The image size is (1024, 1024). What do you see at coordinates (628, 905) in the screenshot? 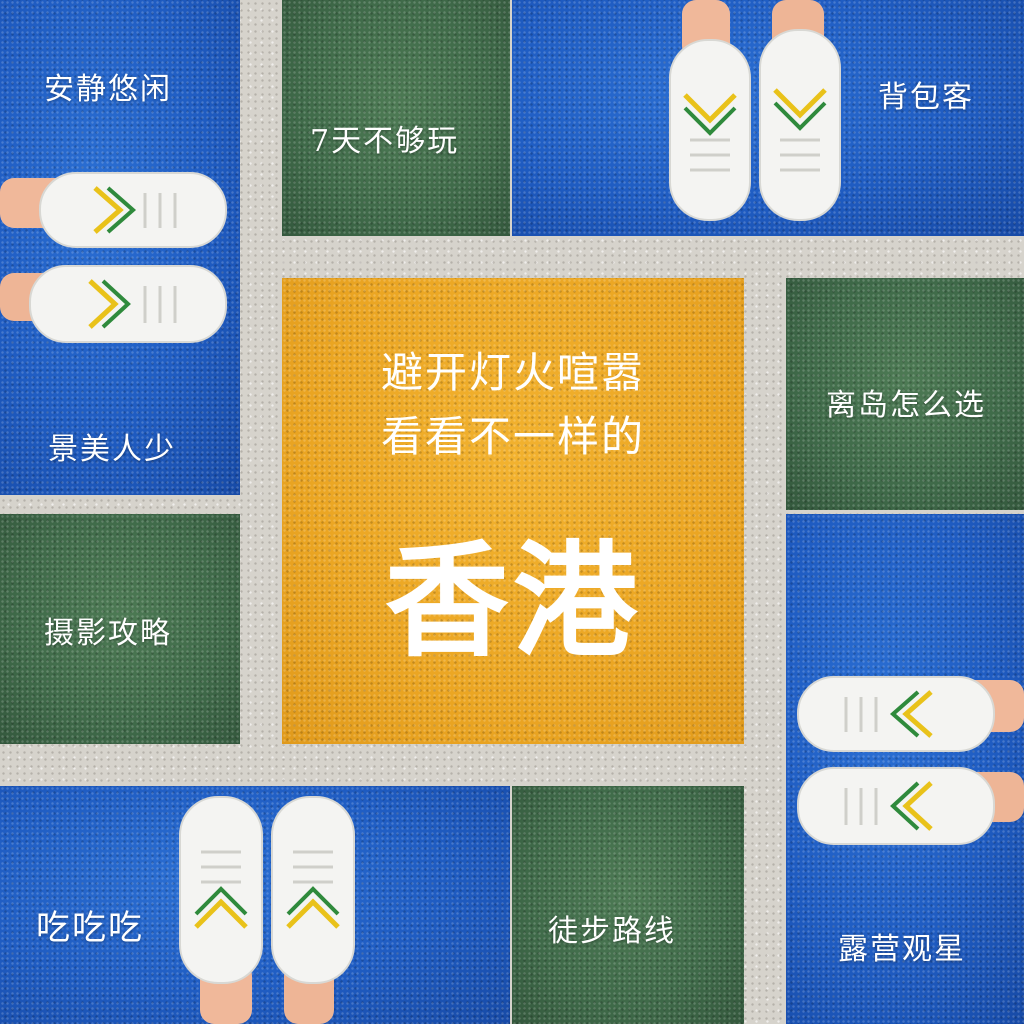
I see `tile-bottom-middle-green` at bounding box center [628, 905].